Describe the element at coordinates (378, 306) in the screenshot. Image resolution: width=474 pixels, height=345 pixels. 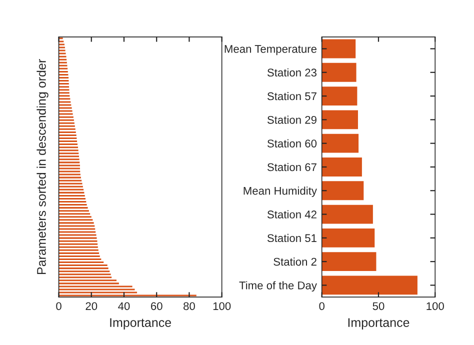
I see `x-tick-label: 50` at that location.